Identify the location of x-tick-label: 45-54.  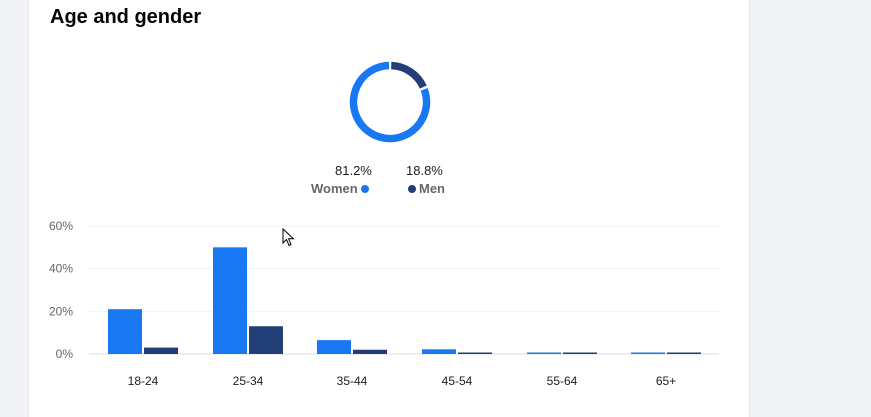
(457, 381).